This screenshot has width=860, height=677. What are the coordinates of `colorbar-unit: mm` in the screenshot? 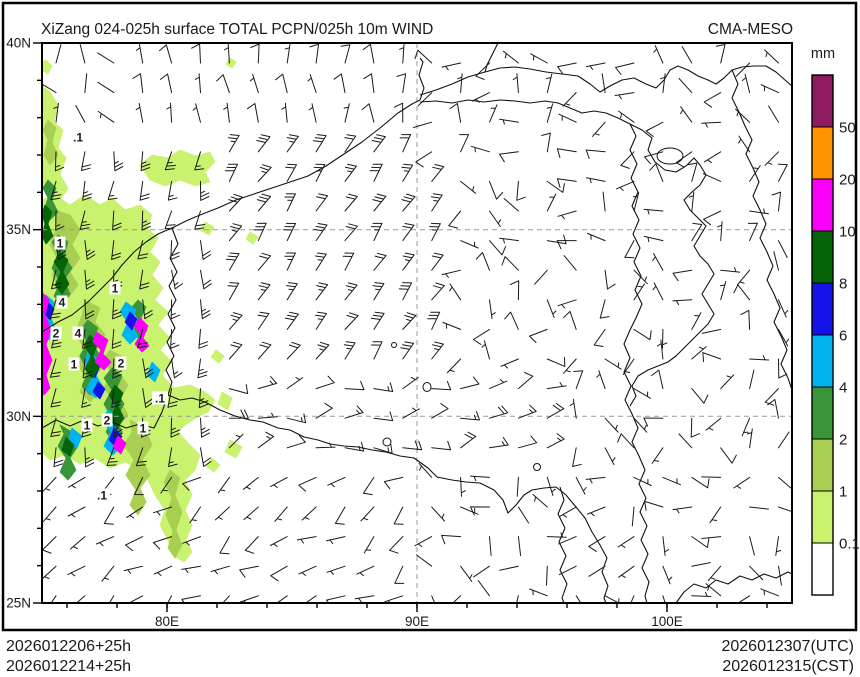 It's located at (823, 54).